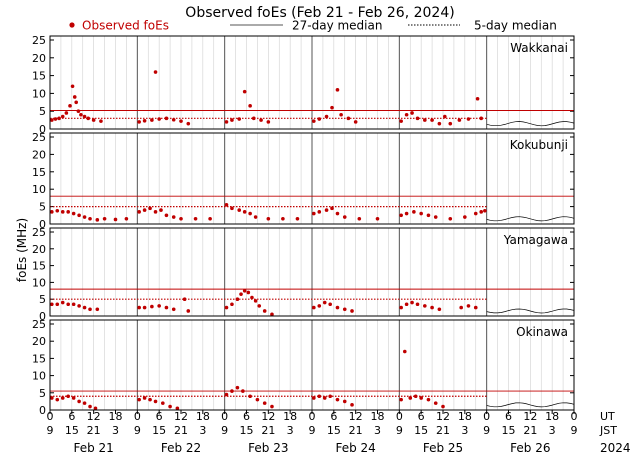 The width and height of the screenshot is (640, 457). What do you see at coordinates (247, 430) in the screenshot?
I see `jst-tick-label: 15` at bounding box center [247, 430].